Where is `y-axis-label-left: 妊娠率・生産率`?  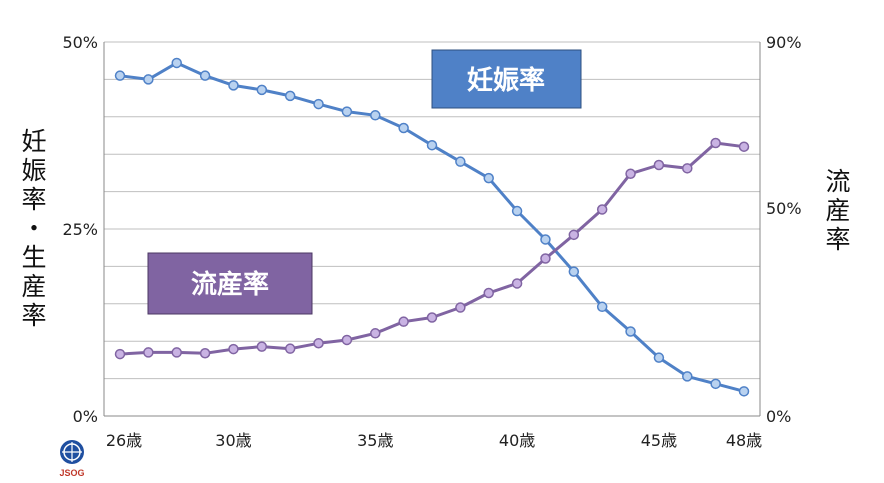 y-axis-label-left: 妊娠率・生産率 is located at coordinates (33, 228).